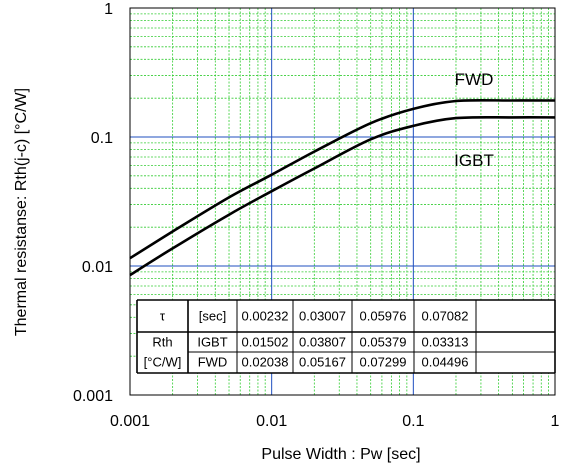 Image resolution: width=566 pixels, height=468 pixels. I want to click on x-tick-label: 1, so click(555, 421).